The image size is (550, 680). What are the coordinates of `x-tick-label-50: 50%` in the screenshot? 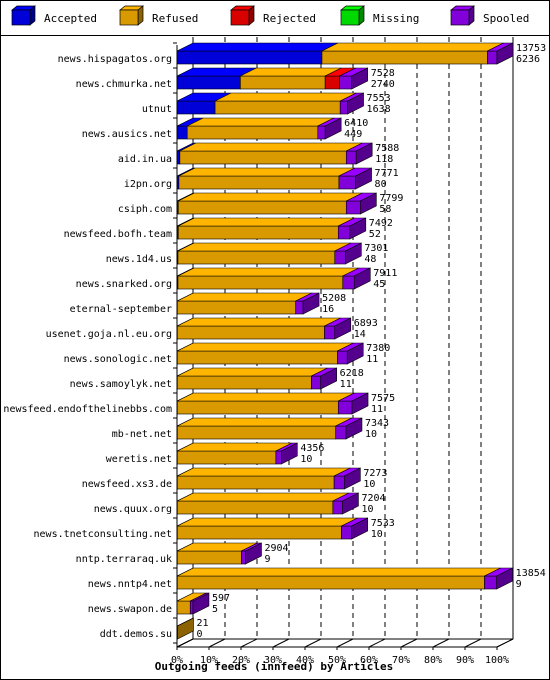 It's located at (337, 660).